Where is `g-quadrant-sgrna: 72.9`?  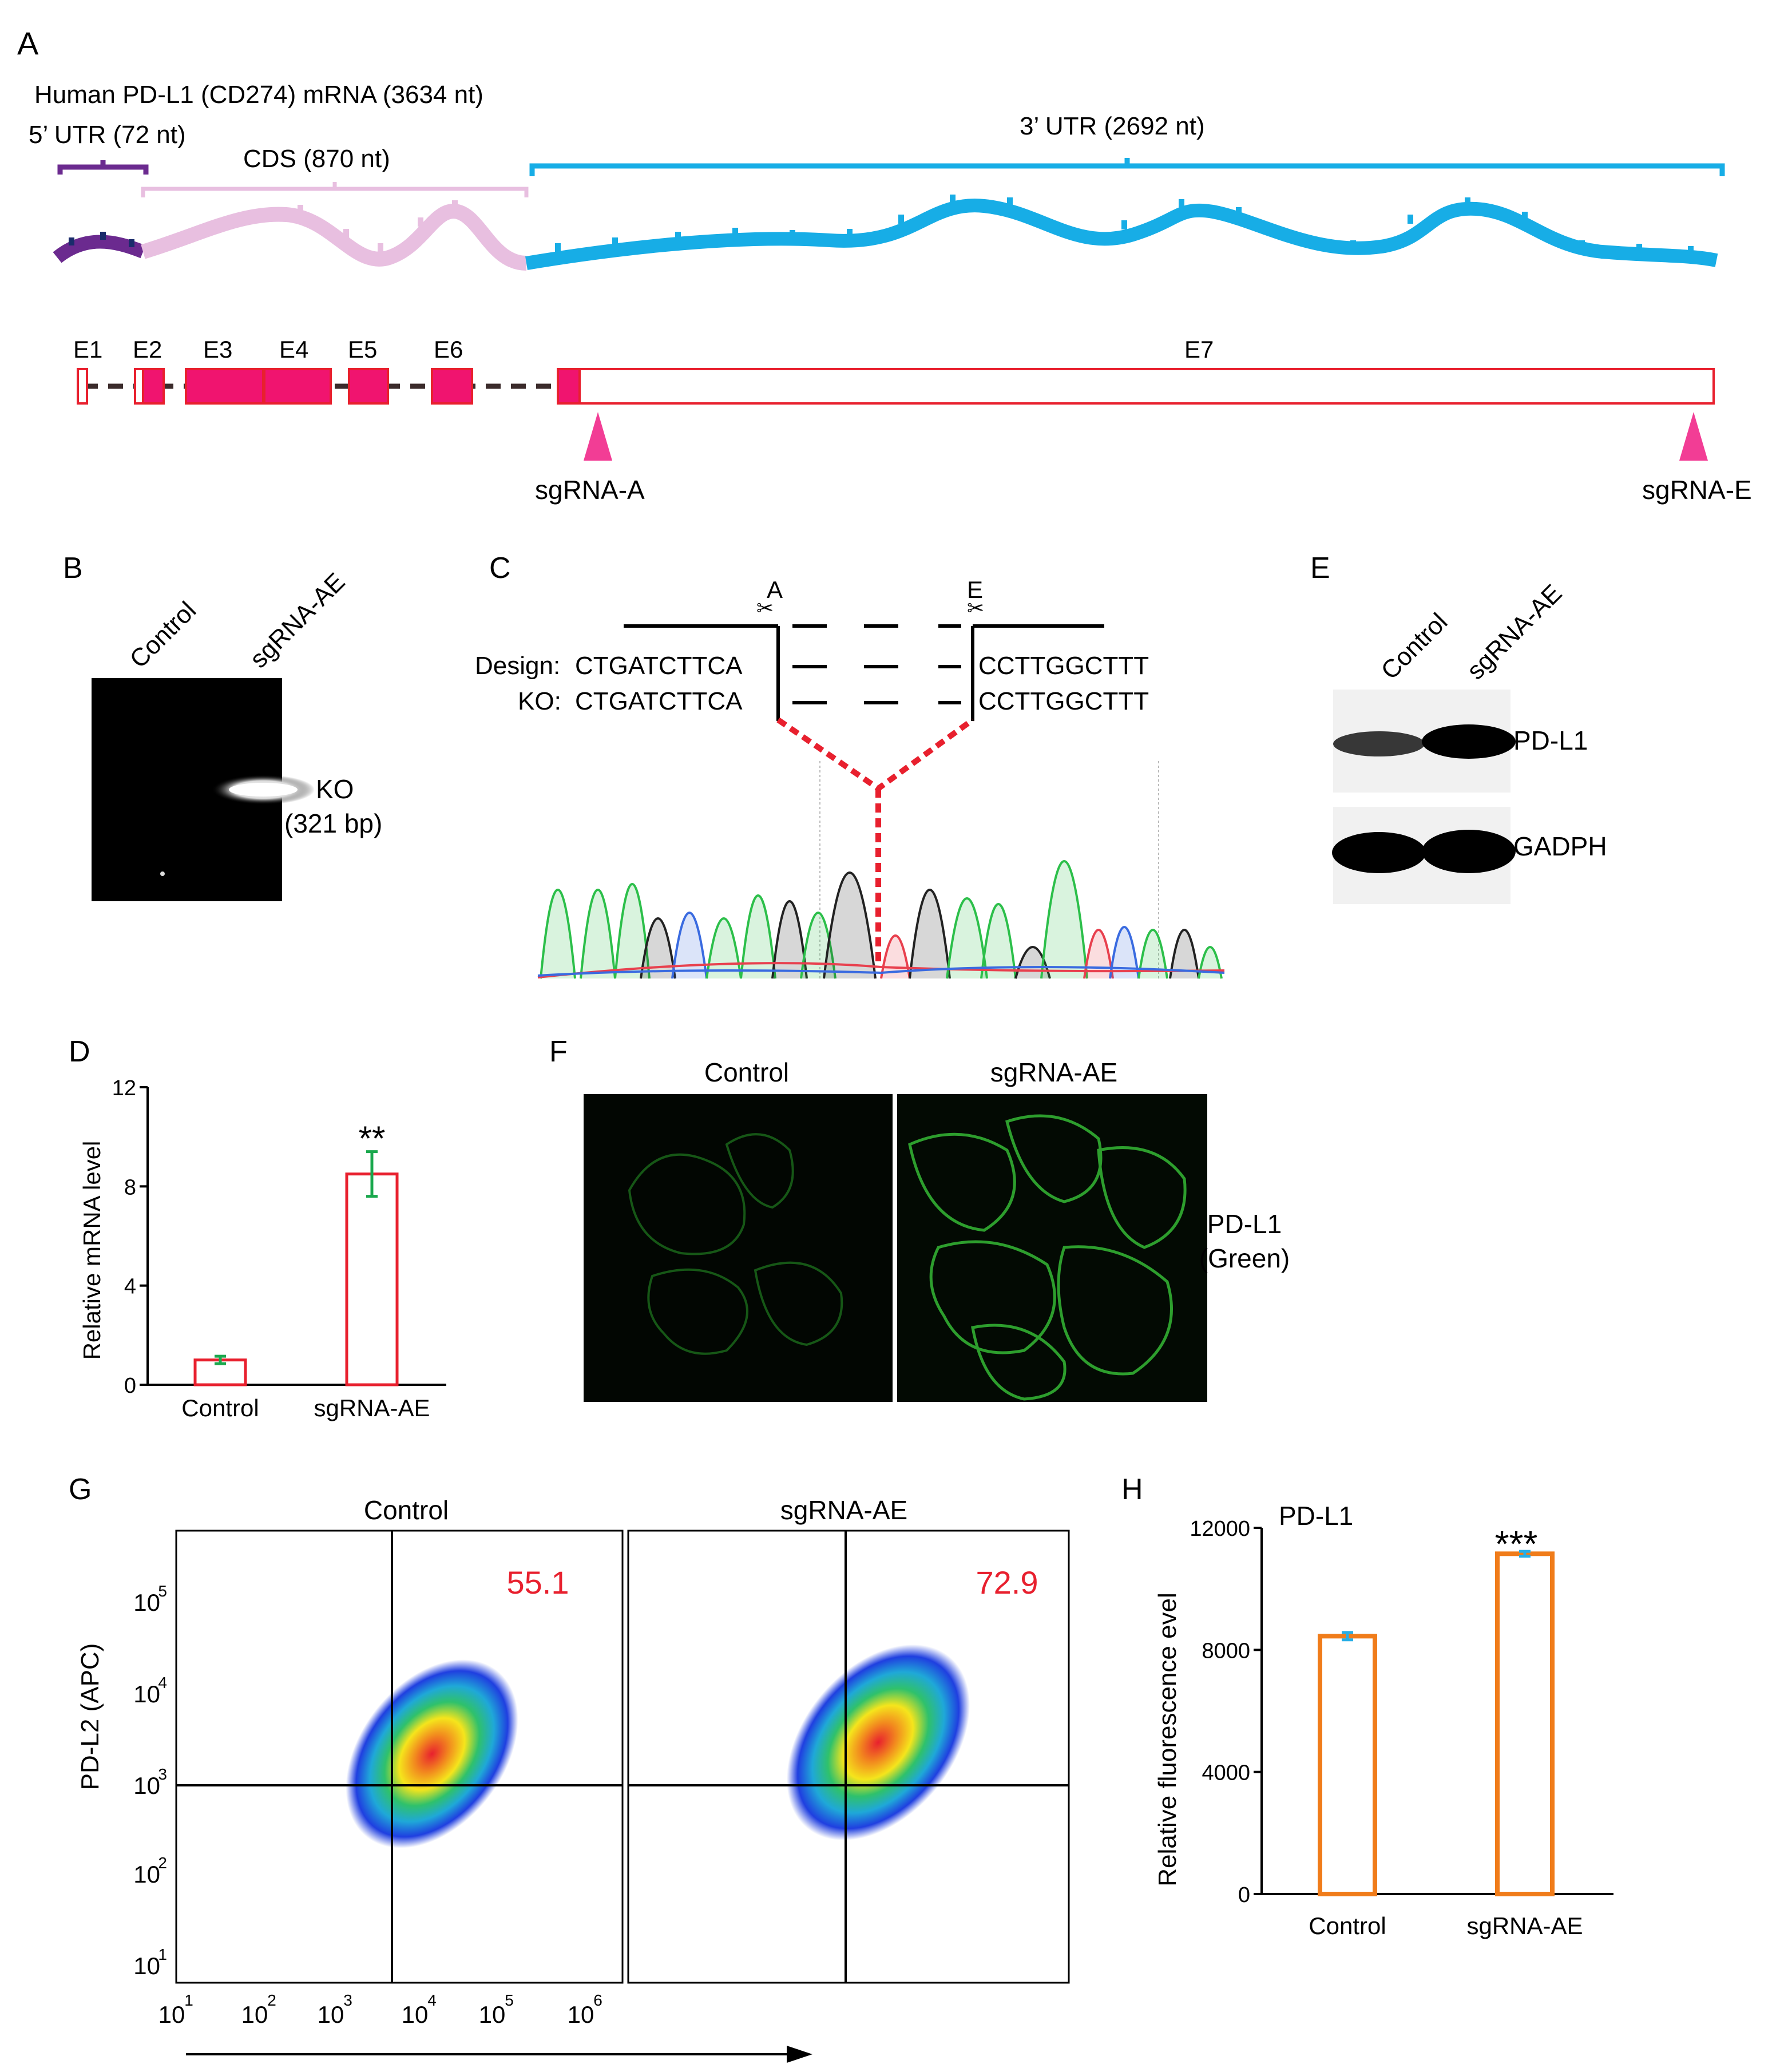
g-quadrant-sgrna: 72.9 is located at coordinates (1007, 1582).